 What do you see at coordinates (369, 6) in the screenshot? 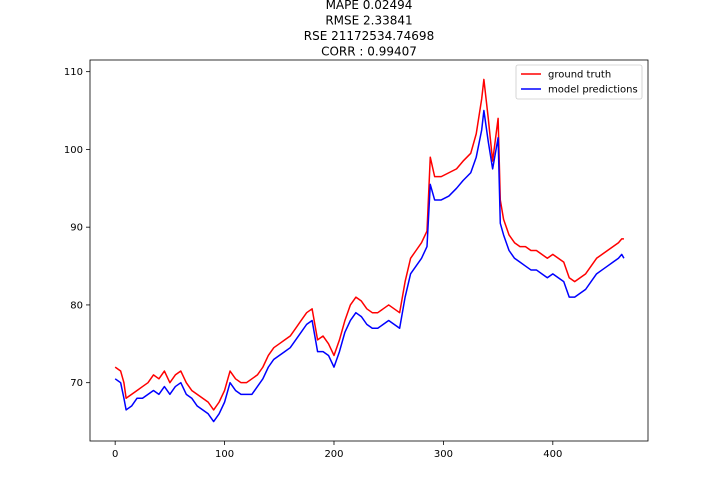
I see `title-line: MAPE 0.02494` at bounding box center [369, 6].